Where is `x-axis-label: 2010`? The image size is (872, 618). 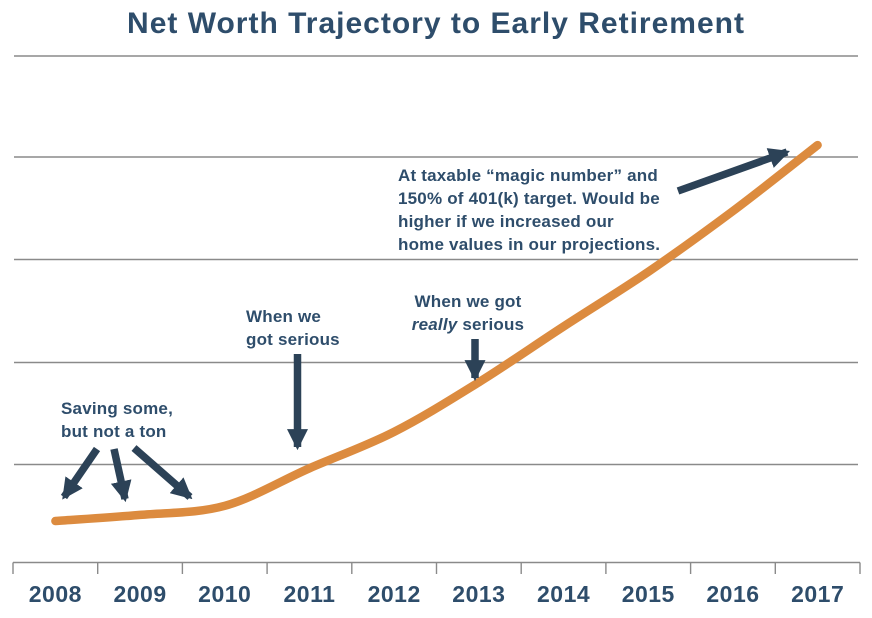
x-axis-label: 2010 is located at coordinates (225, 594).